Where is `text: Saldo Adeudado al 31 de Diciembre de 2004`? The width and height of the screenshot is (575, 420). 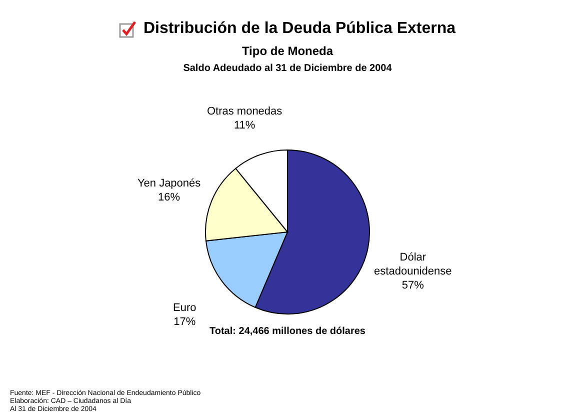 text: Saldo Adeudado al 31 de Diciembre de 2004 is located at coordinates (287, 68).